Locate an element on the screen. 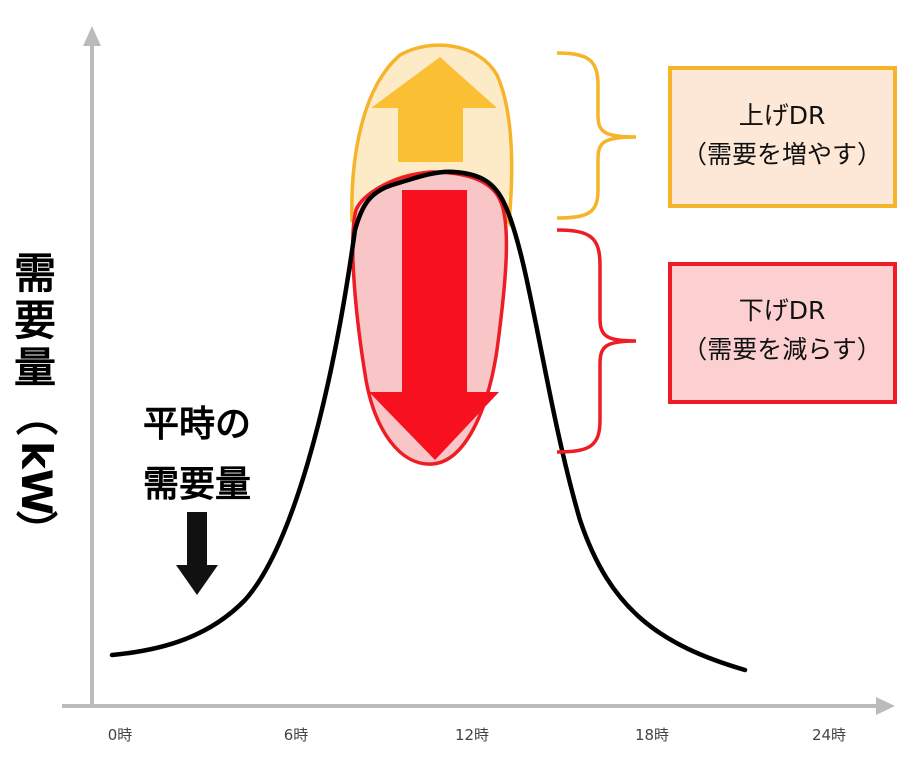  up-dr-legend-box is located at coordinates (782, 137).